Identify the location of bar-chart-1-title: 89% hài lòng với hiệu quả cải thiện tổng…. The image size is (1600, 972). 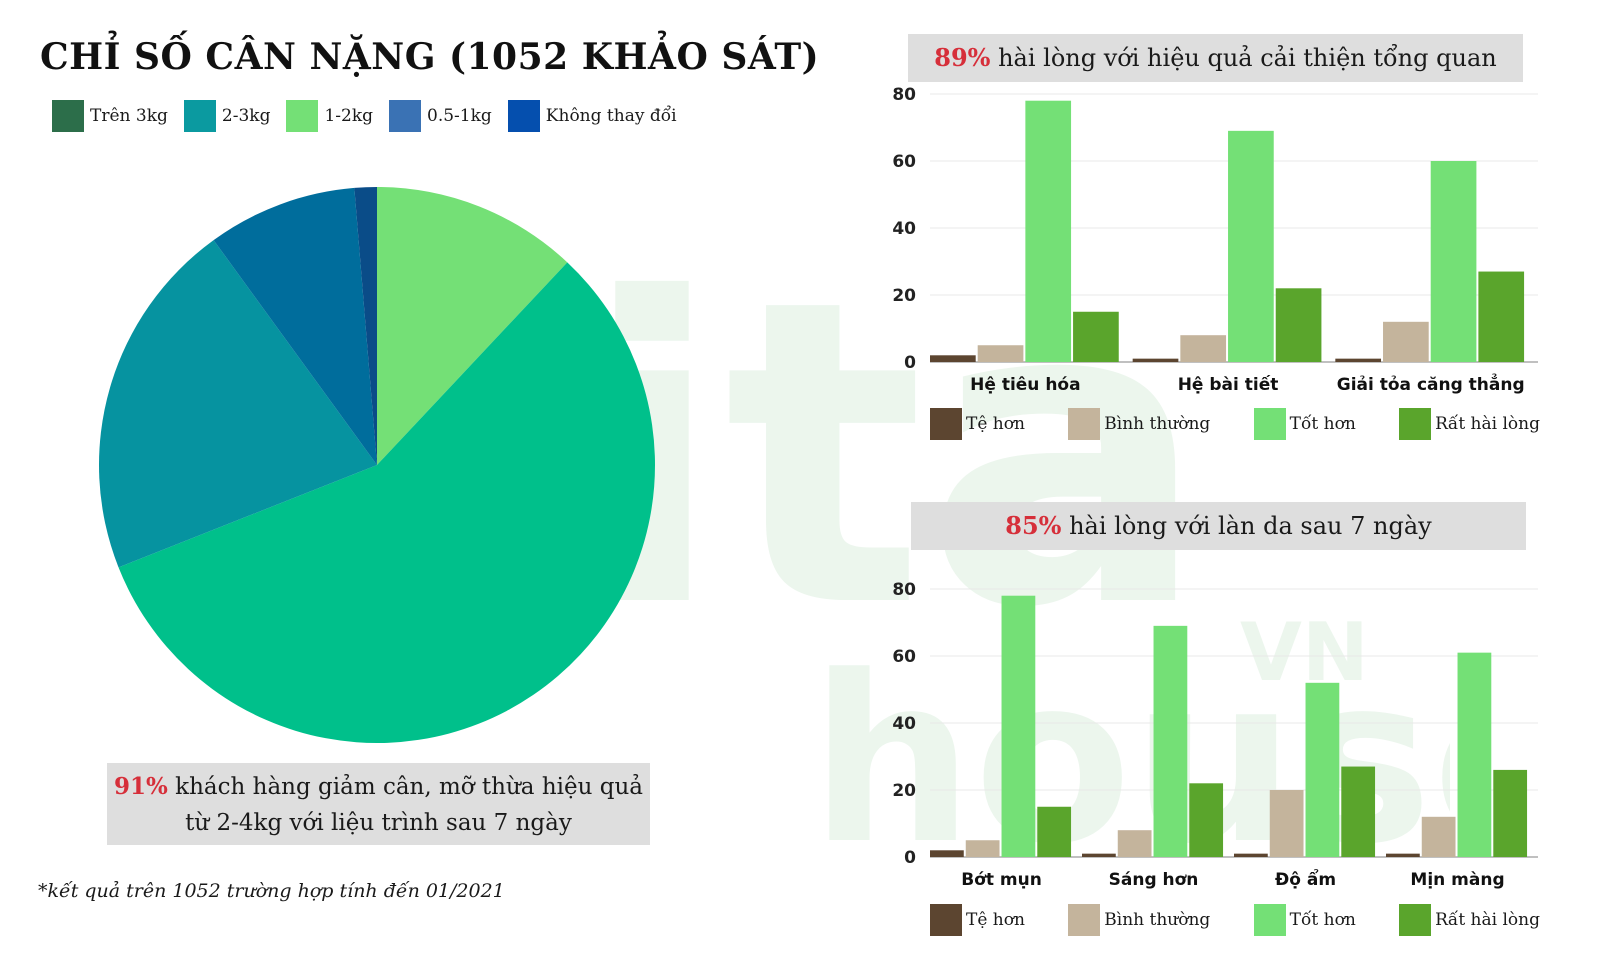
(1215, 58).